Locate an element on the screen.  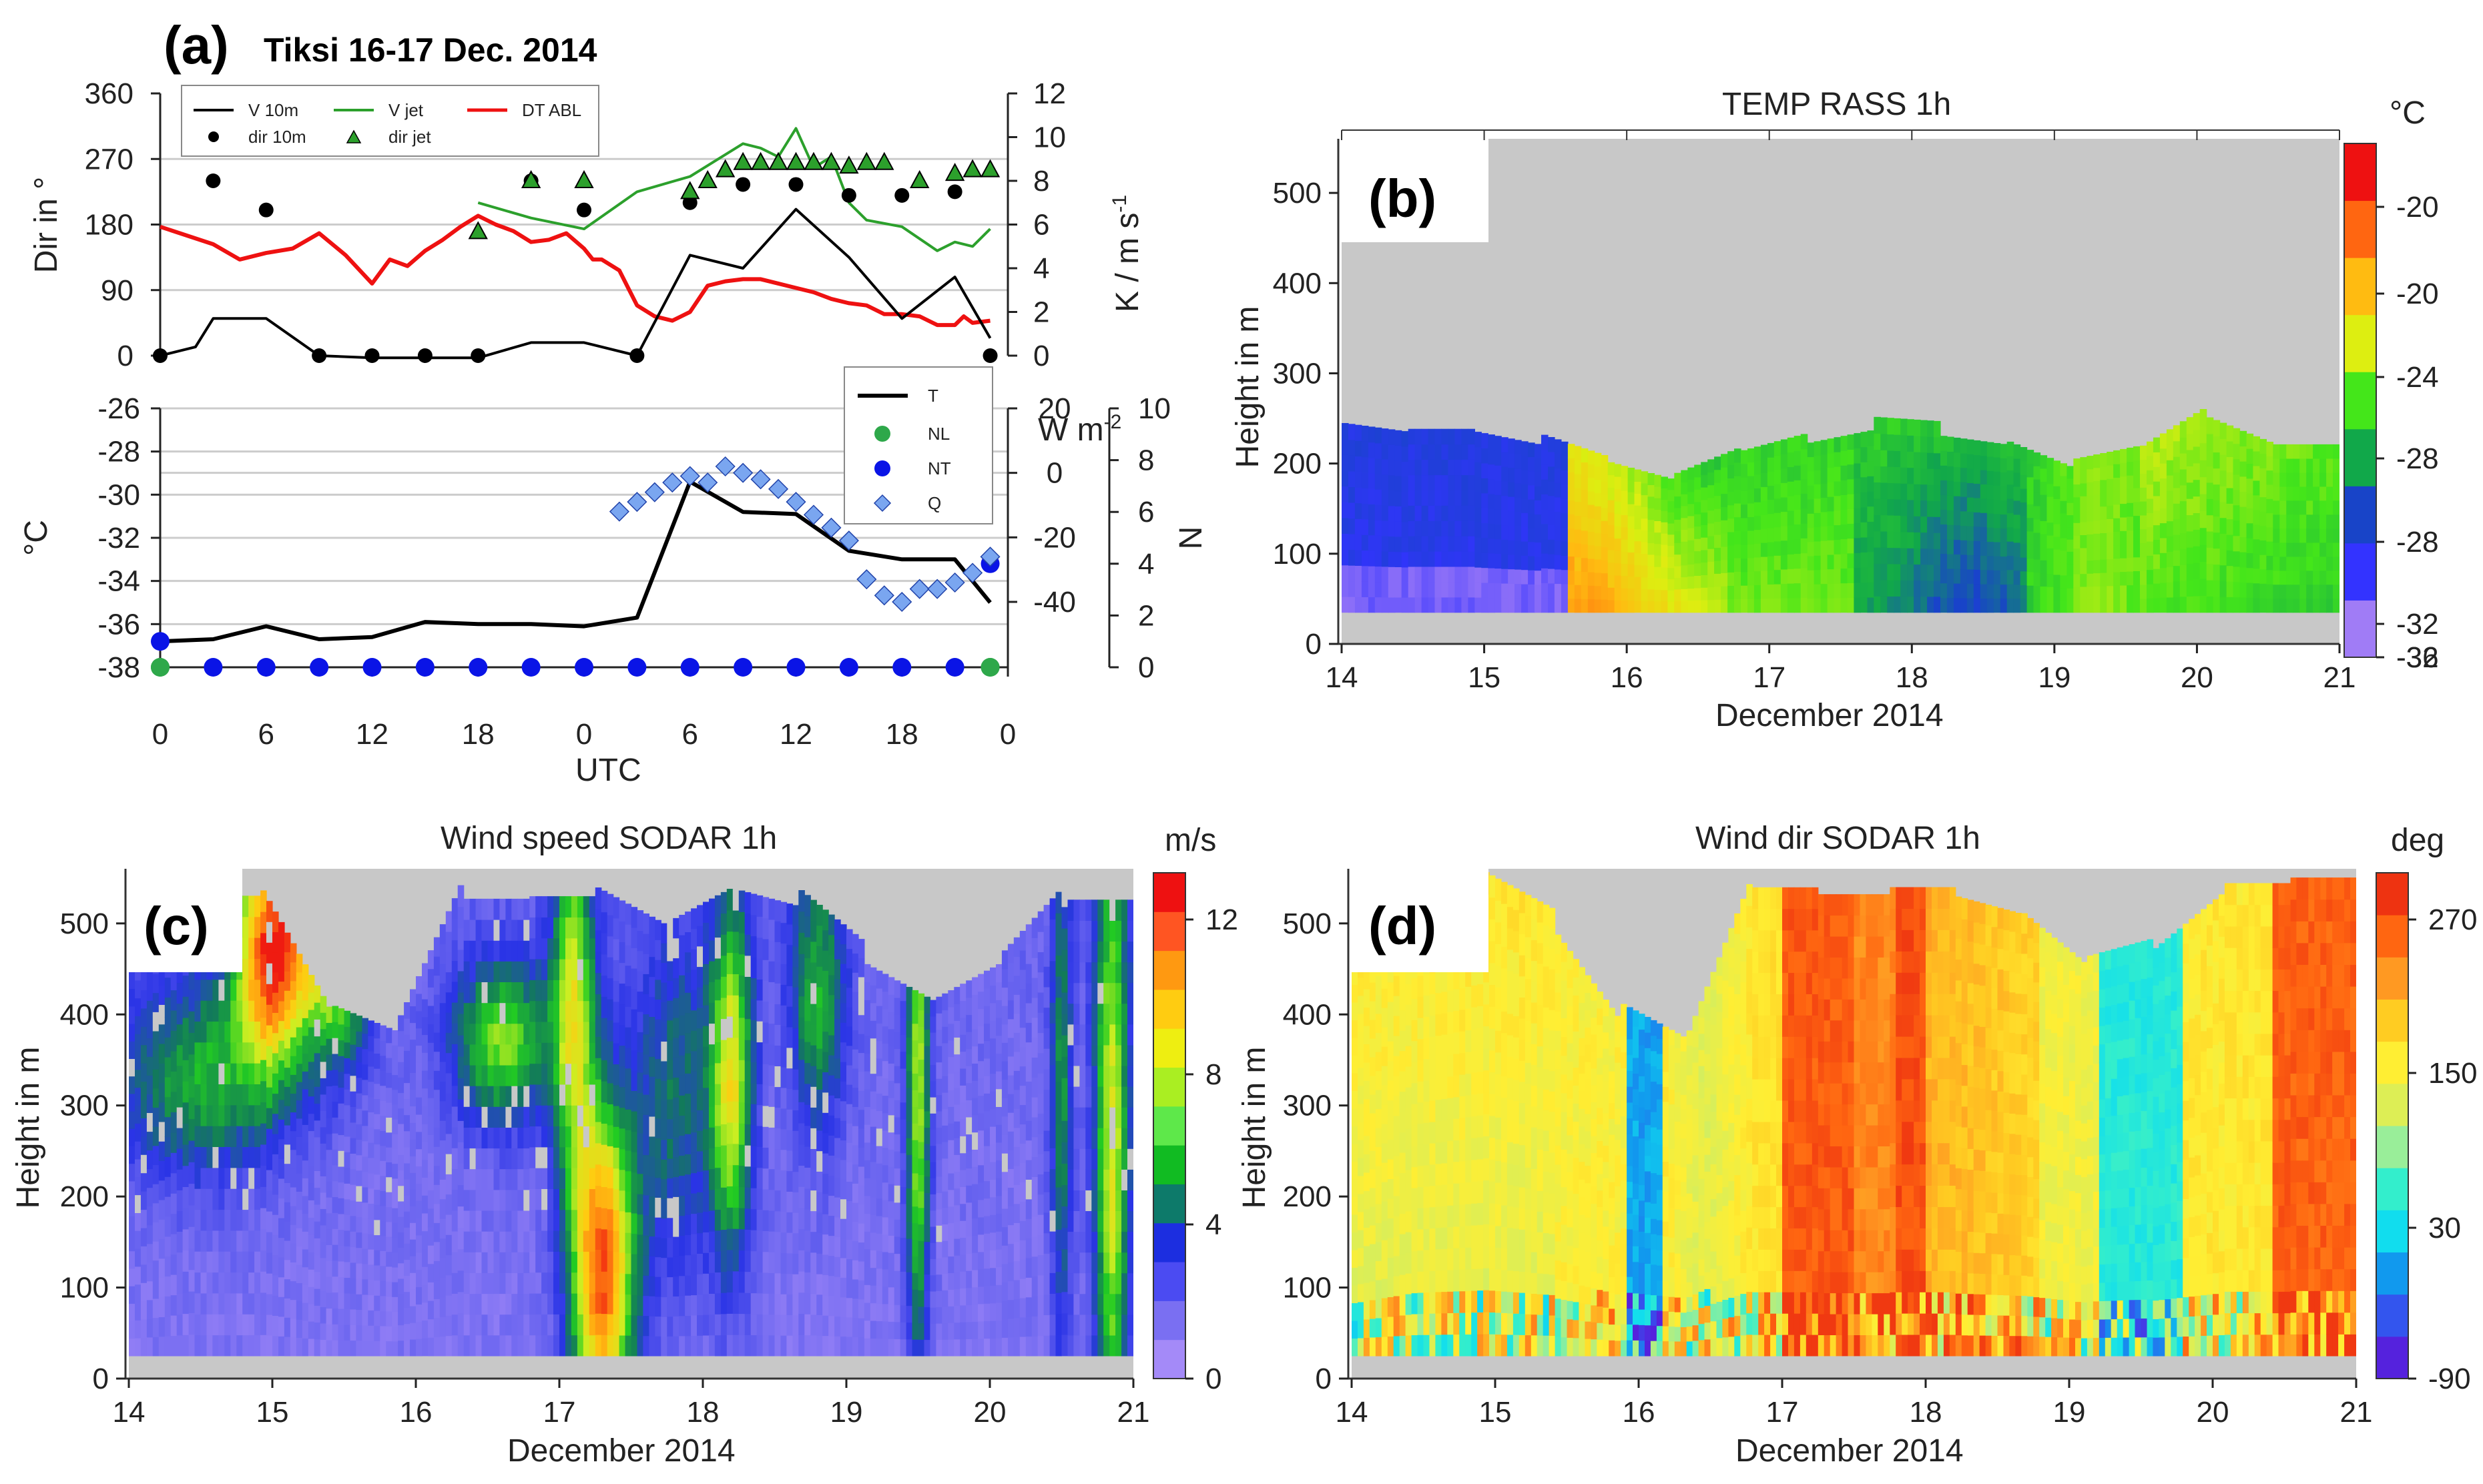
legend-nl-marker is located at coordinates (882, 434).